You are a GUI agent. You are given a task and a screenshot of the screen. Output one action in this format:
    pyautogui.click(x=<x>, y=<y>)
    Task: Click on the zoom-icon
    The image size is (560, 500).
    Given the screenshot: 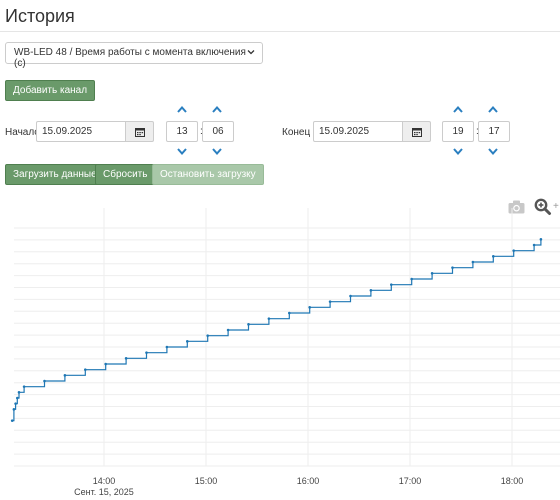 What is the action you would take?
    pyautogui.click(x=543, y=207)
    